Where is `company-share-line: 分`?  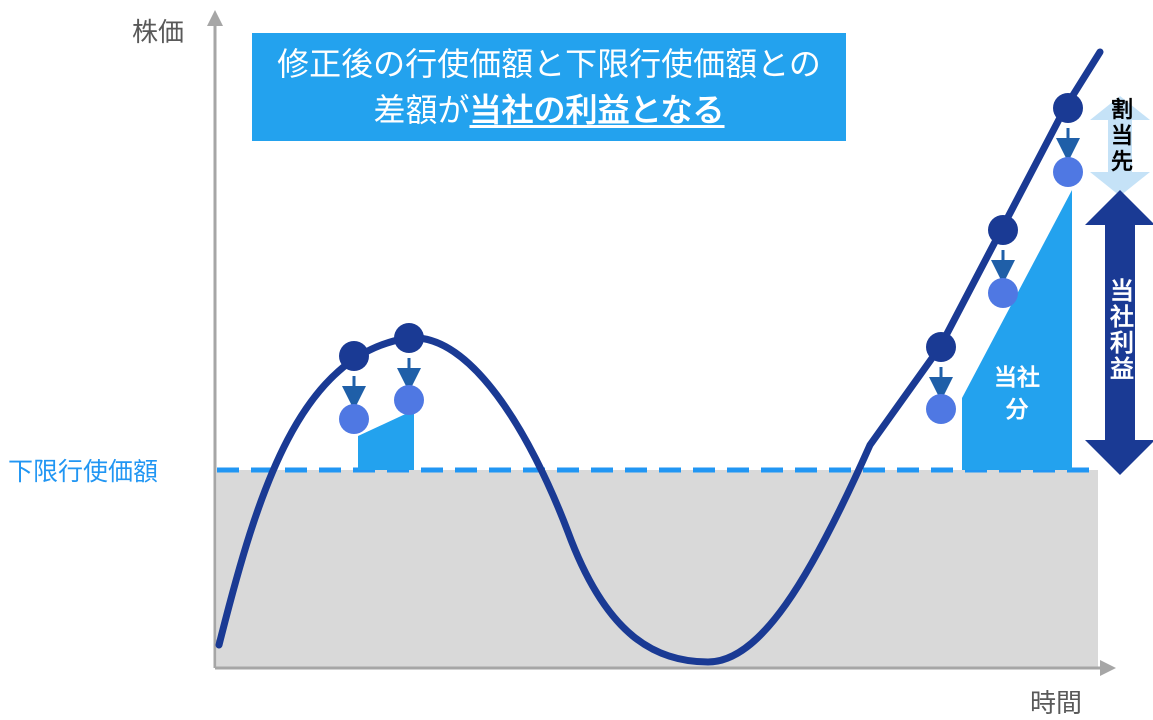
company-share-line: 分 is located at coordinates (1017, 410).